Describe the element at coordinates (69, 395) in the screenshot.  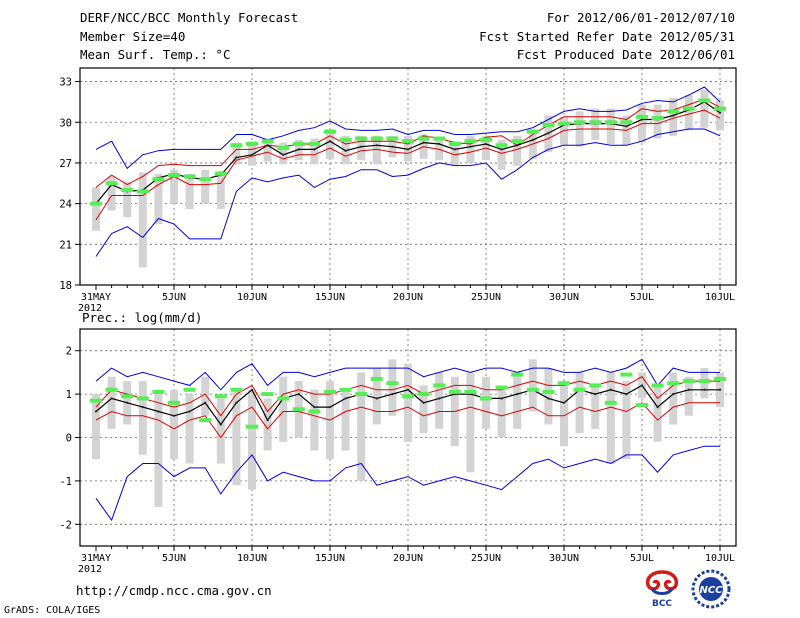
I see `y-tick-label: 1` at that location.